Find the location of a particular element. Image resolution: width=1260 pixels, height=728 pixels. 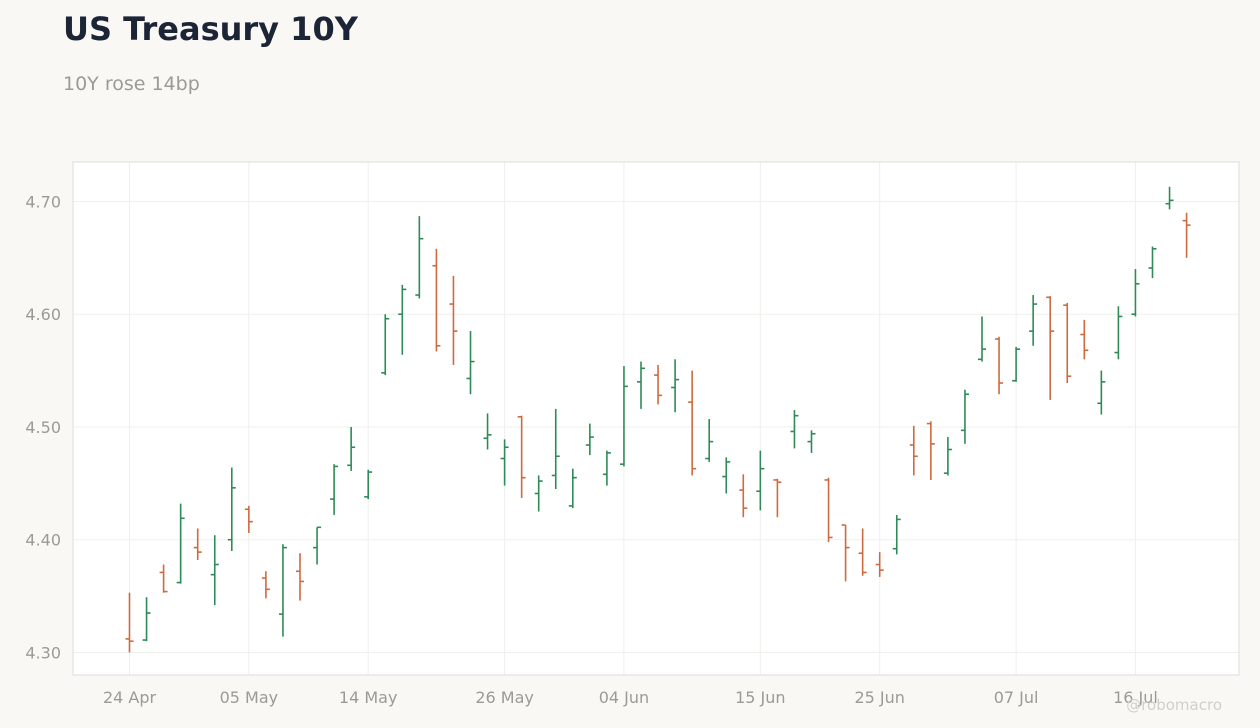

x-tick-label: 05 May is located at coordinates (249, 697).